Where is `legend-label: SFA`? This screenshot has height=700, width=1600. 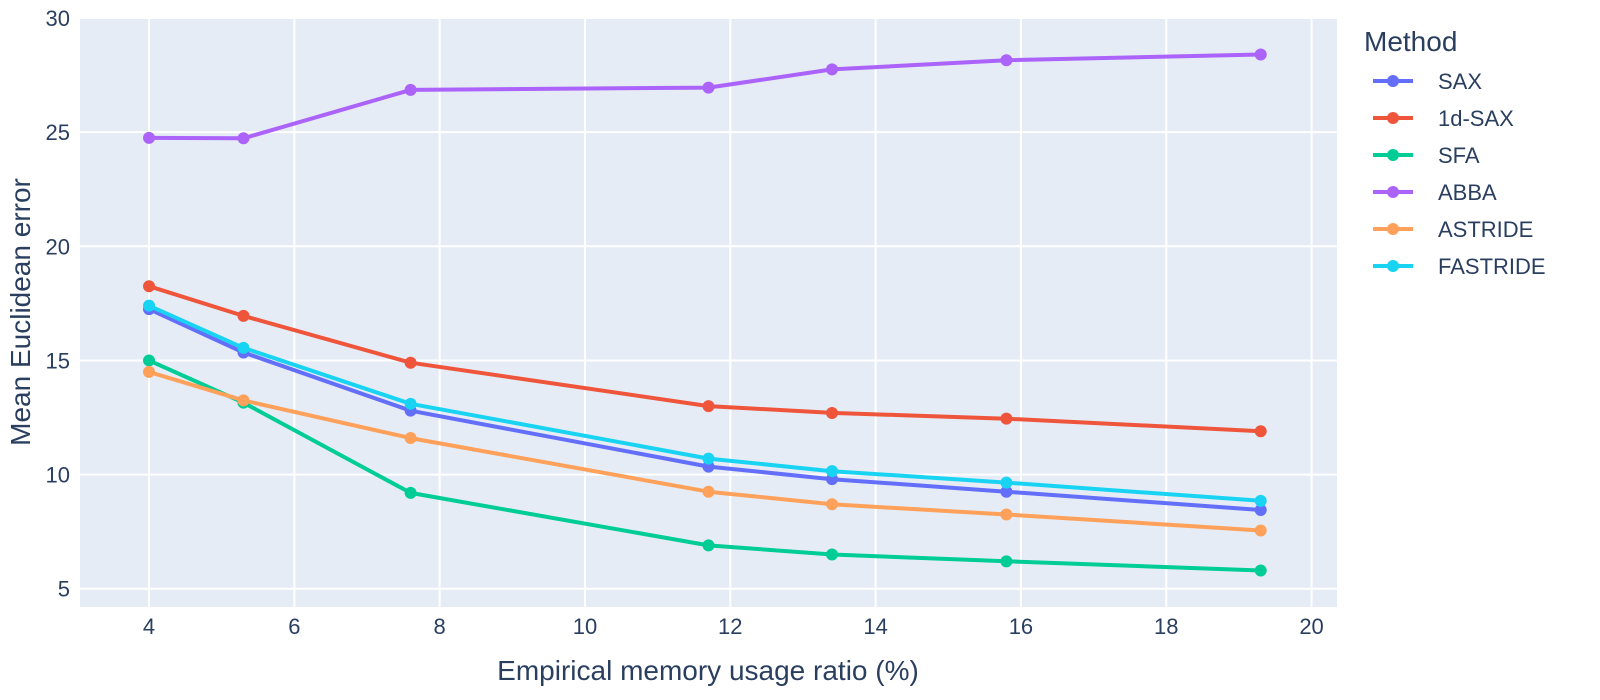
legend-label: SFA is located at coordinates (1459, 155).